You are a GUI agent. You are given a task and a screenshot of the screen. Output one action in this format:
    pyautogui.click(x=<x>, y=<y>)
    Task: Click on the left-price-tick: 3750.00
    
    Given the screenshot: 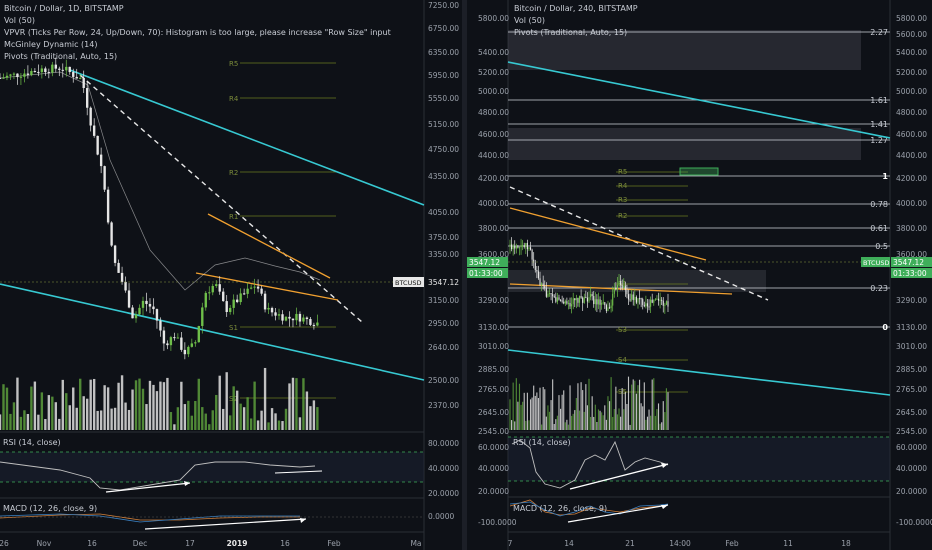 What is the action you would take?
    pyautogui.click(x=443, y=237)
    